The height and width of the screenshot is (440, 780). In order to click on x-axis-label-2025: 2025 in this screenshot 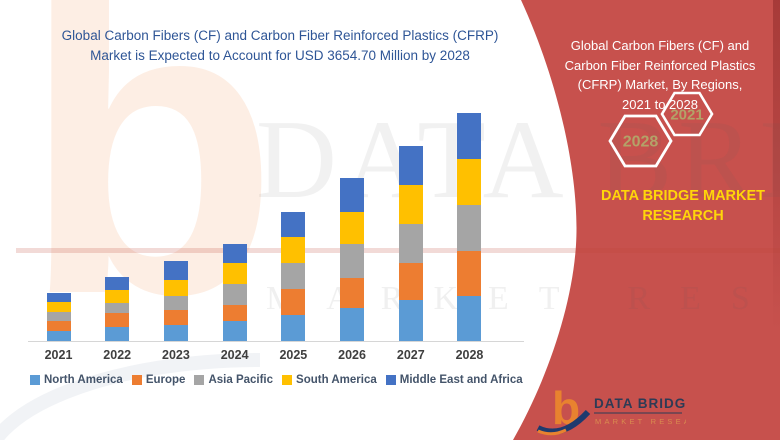, I will do `click(293, 355)`.